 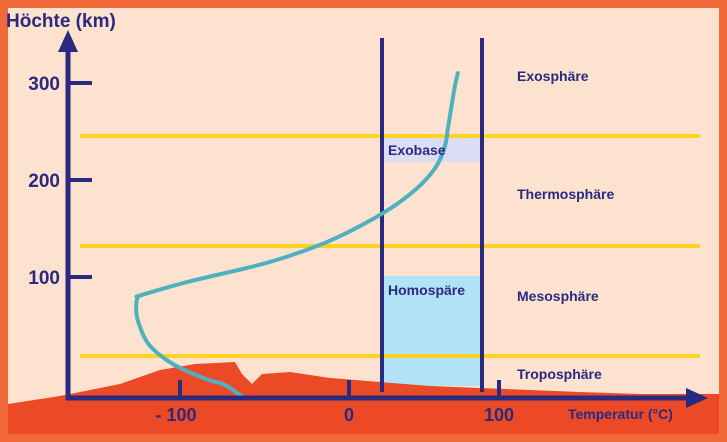 I want to click on exobase-region, so click(x=432, y=150).